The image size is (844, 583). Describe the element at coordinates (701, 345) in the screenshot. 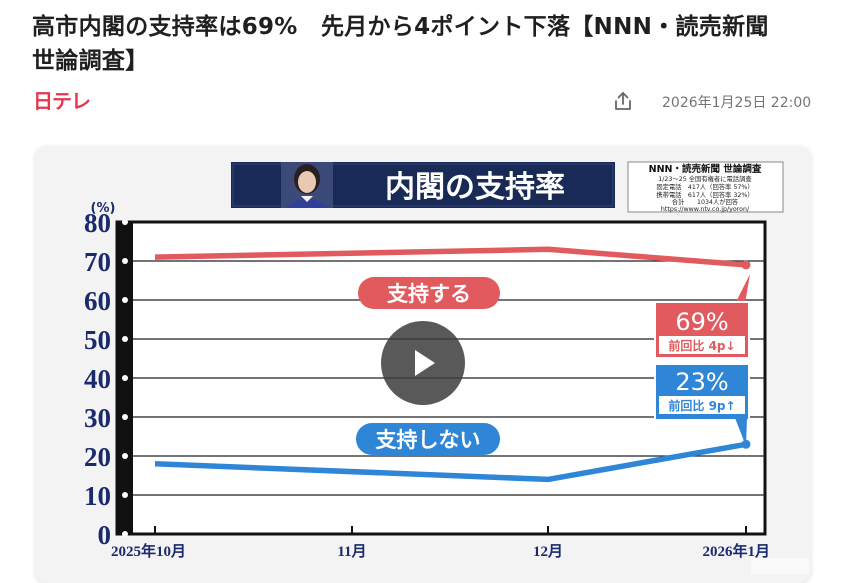

I see `support-callout-delta: 前回比 4p↓` at that location.